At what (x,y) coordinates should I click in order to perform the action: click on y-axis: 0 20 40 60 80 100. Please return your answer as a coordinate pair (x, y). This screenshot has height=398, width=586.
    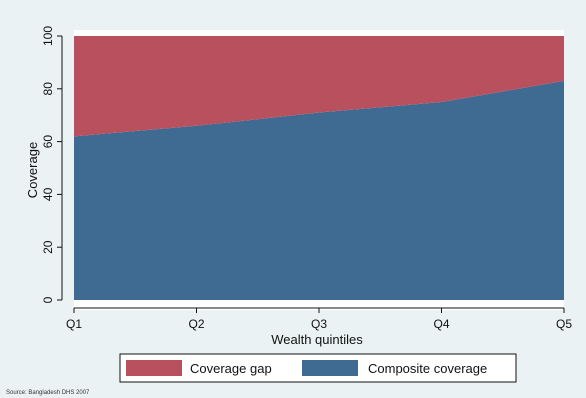
    Looking at the image, I should click on (52, 164).